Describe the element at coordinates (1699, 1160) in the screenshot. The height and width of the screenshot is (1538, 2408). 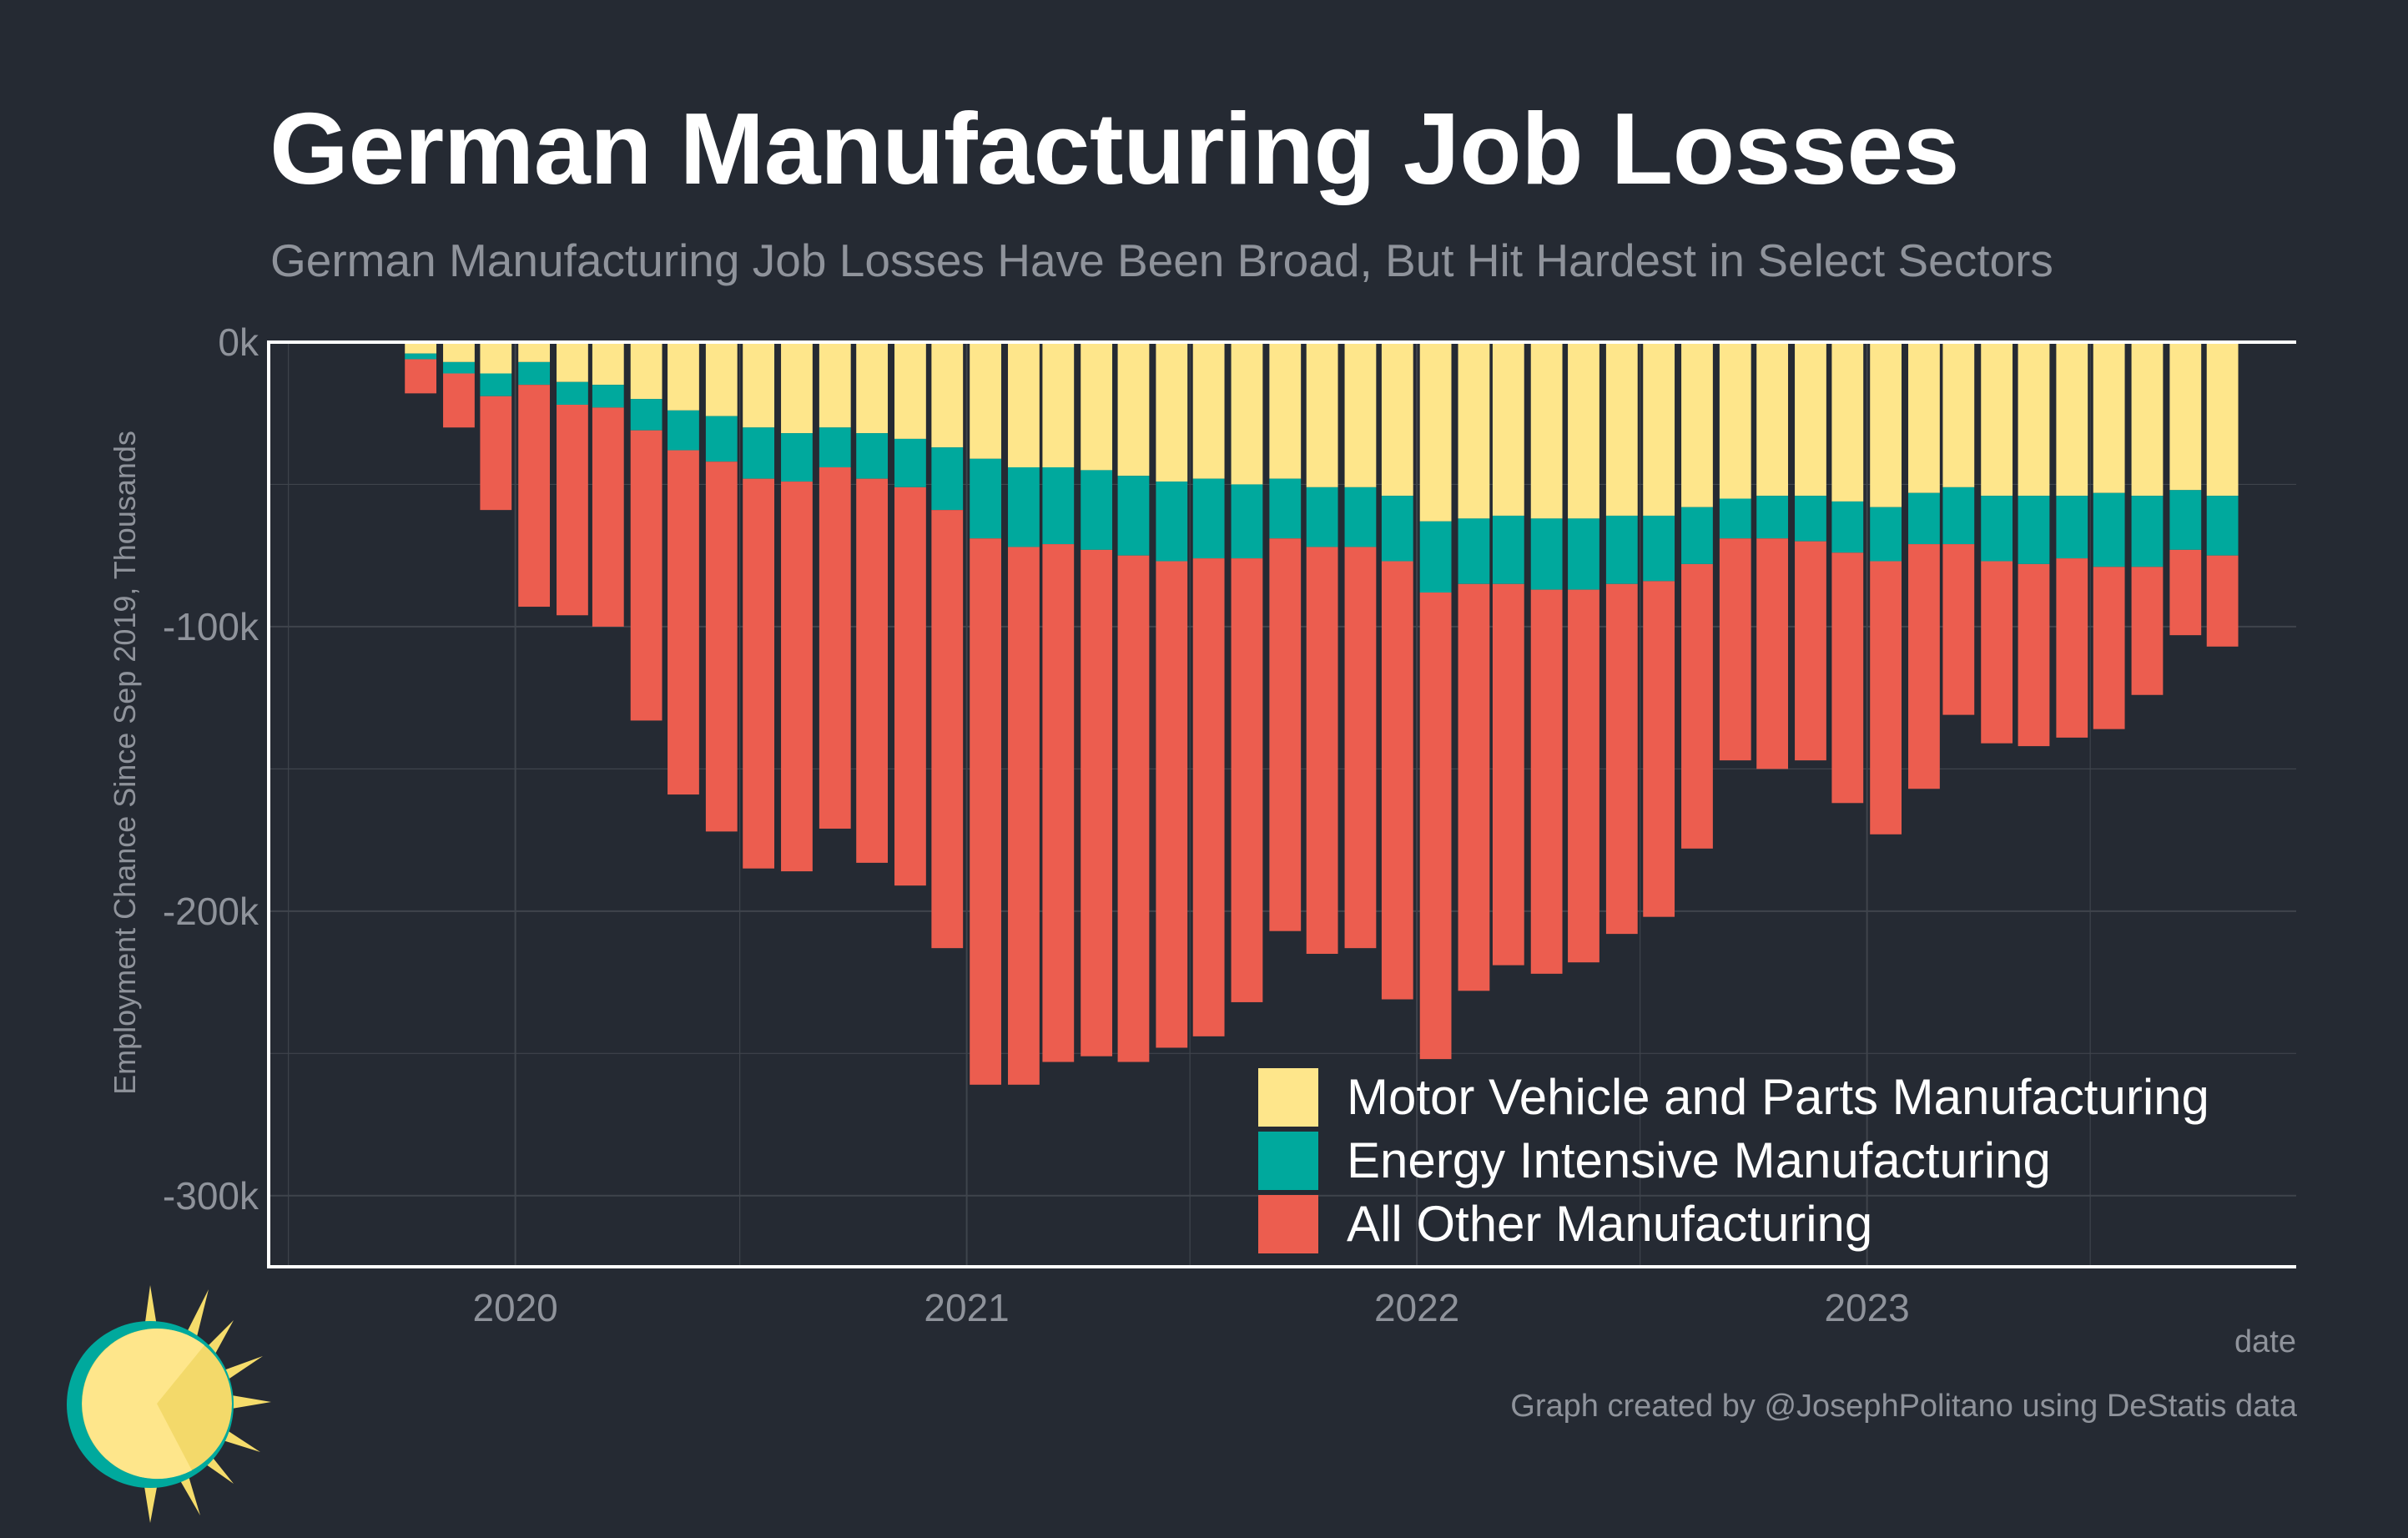
I see `legend-label: Energy Intensive Manufacturing` at that location.